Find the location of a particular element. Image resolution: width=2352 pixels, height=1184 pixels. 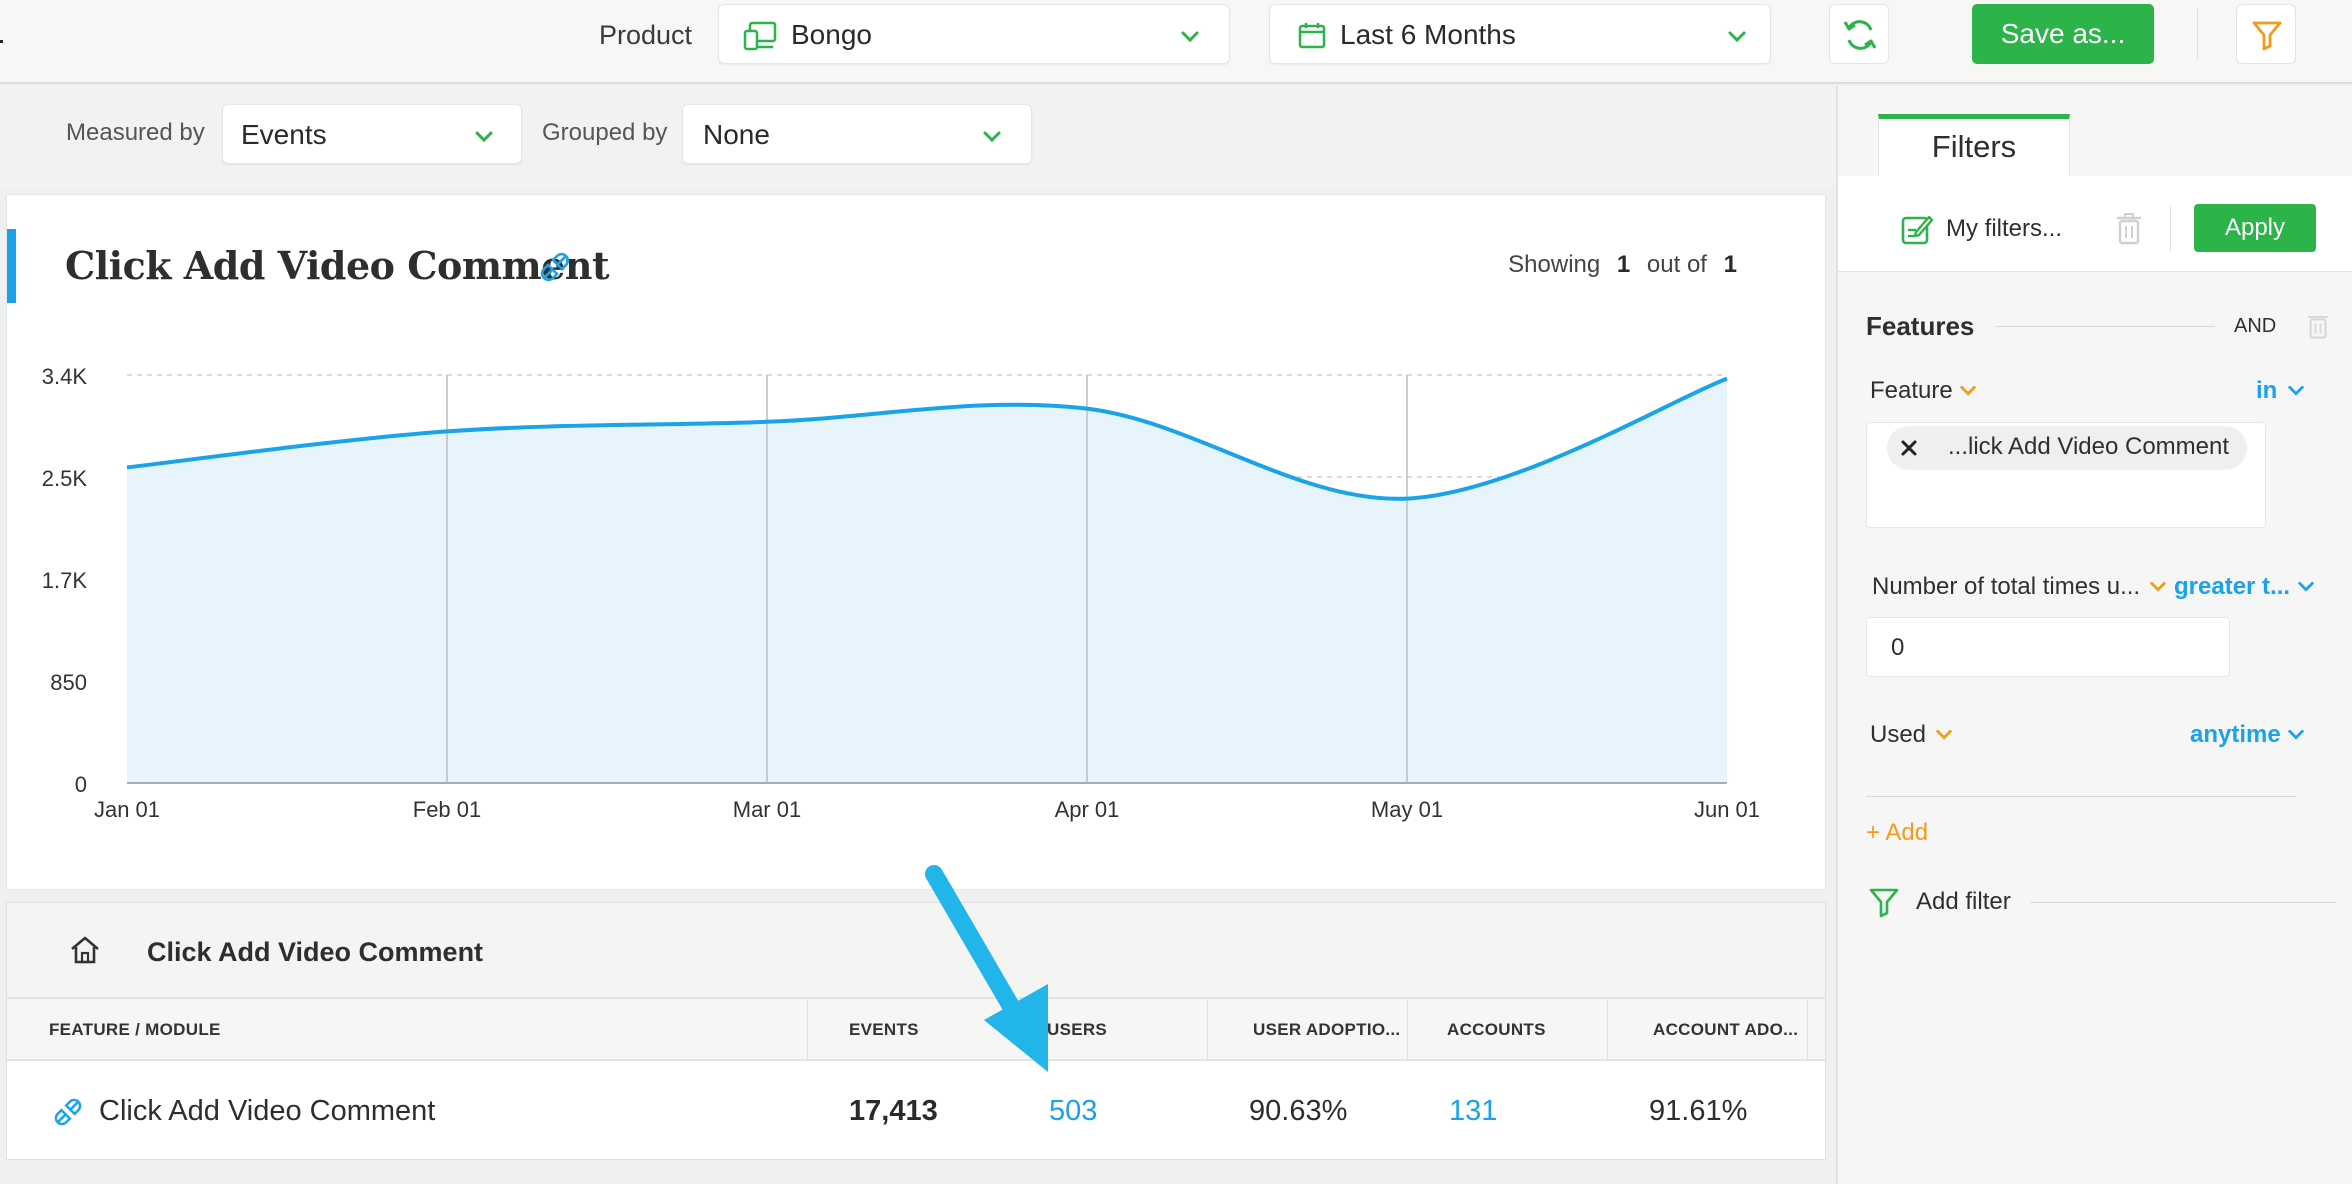

x-tick-label: Jan 01 is located at coordinates (127, 809).